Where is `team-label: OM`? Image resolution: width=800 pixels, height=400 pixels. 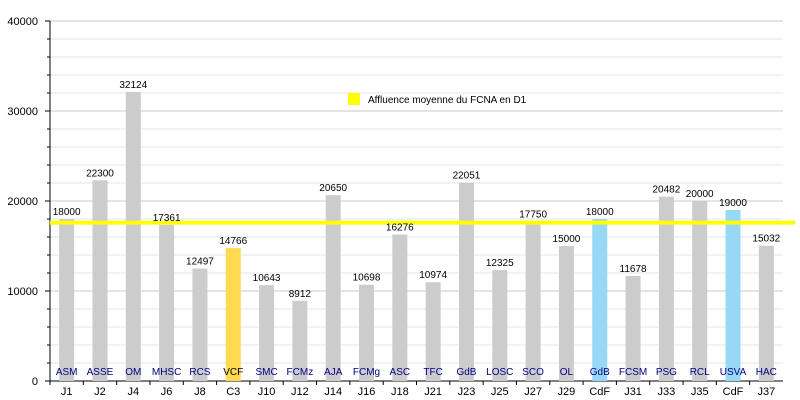 team-label: OM is located at coordinates (133, 372).